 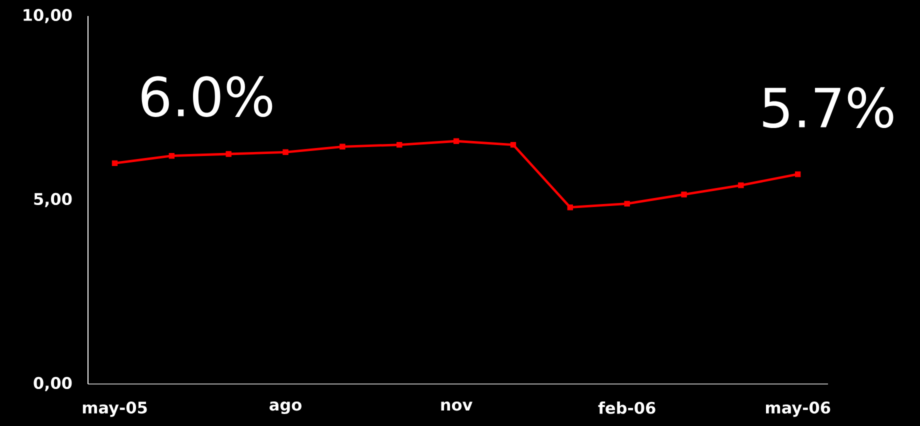 I want to click on x-tick-label: nov, so click(x=456, y=406).